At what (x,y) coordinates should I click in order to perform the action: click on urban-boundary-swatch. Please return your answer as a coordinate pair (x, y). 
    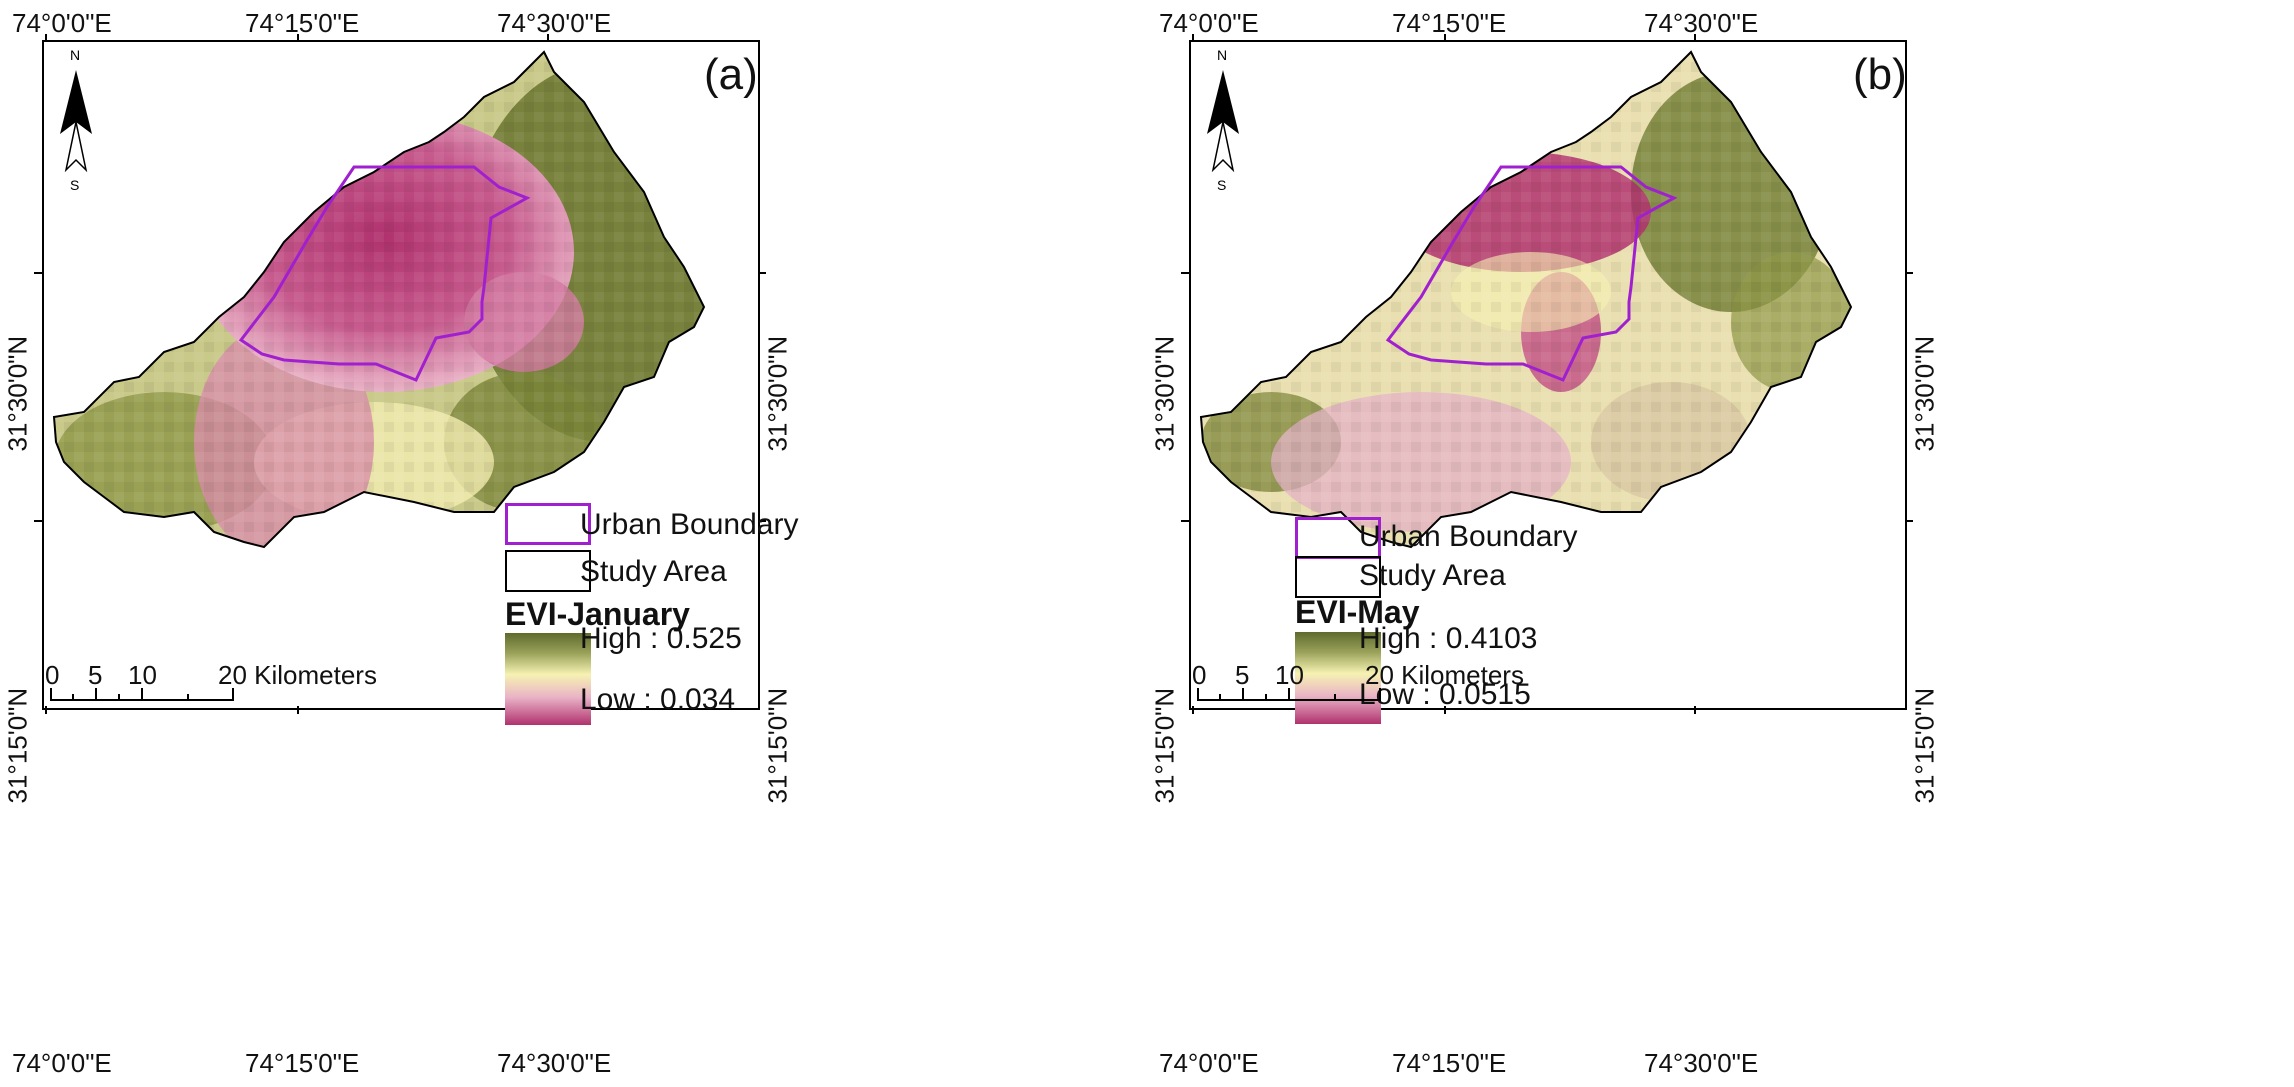
    Looking at the image, I should click on (548, 524).